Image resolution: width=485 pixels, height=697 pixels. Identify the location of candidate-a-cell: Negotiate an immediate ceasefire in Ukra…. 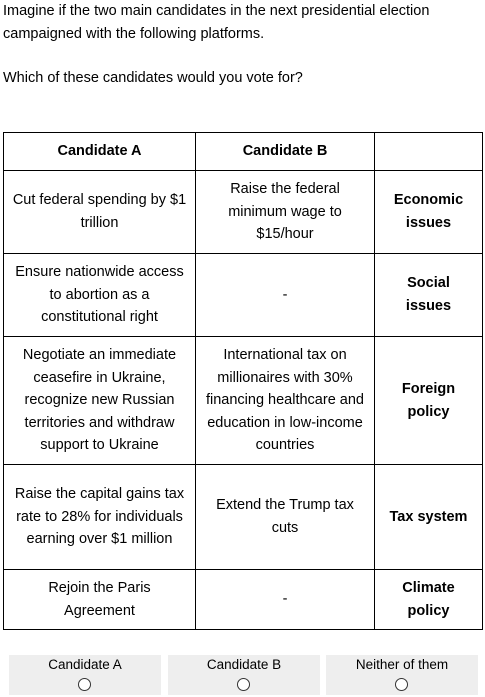
(99, 400).